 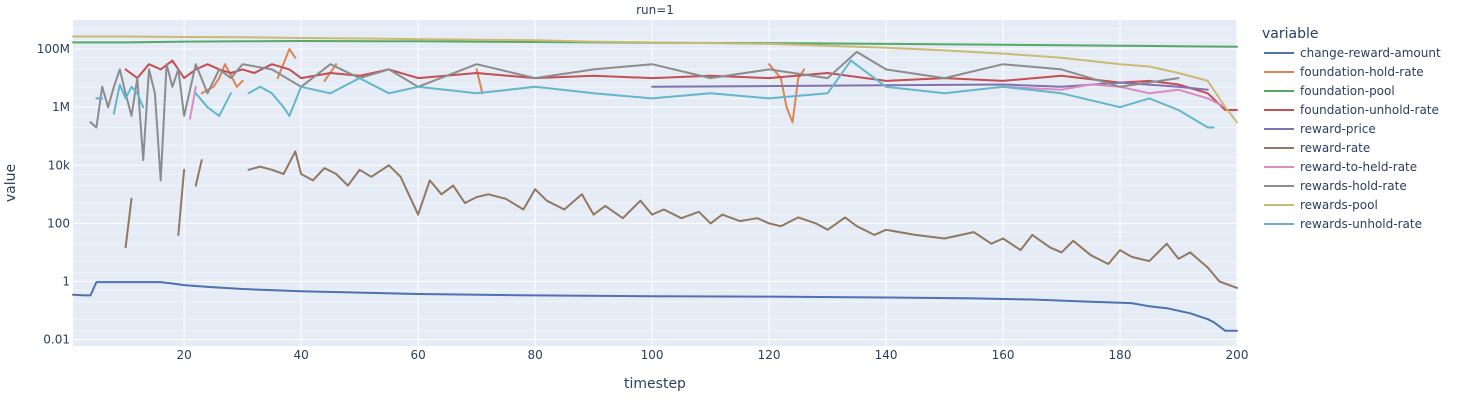 I want to click on legend-item: rewards-pool, so click(x=1321, y=205).